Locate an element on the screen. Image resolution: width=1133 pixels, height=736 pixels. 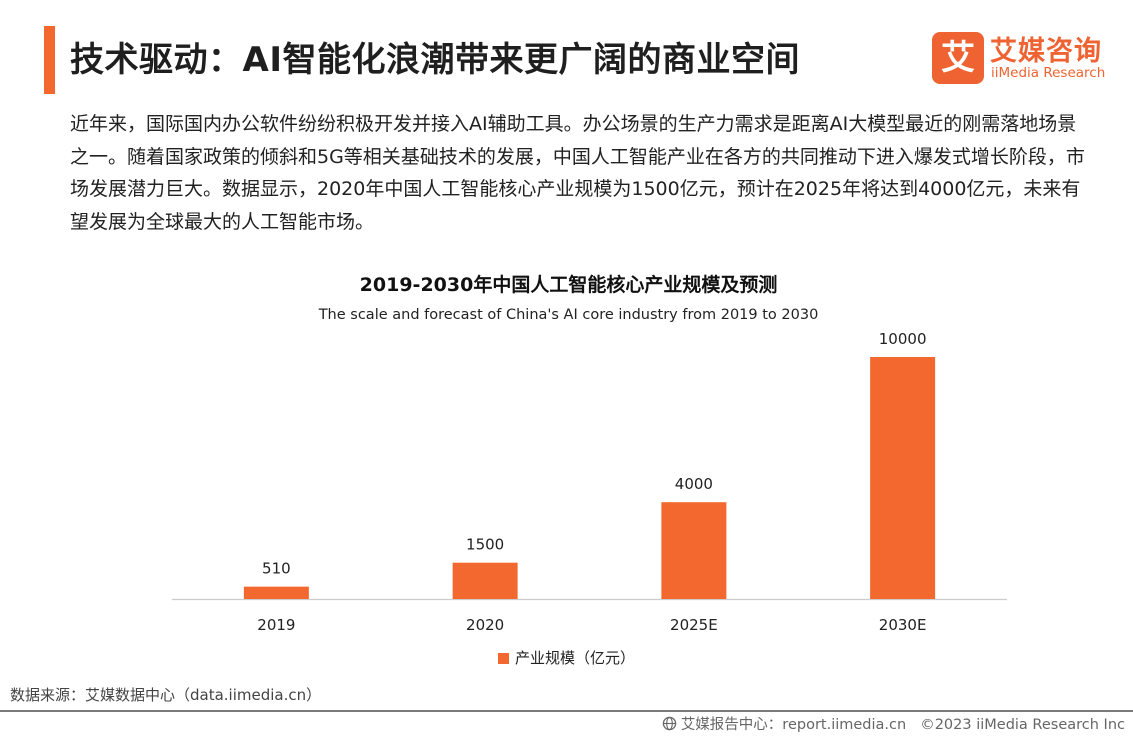
x-tick-label-2025E: 2025E is located at coordinates (694, 625).